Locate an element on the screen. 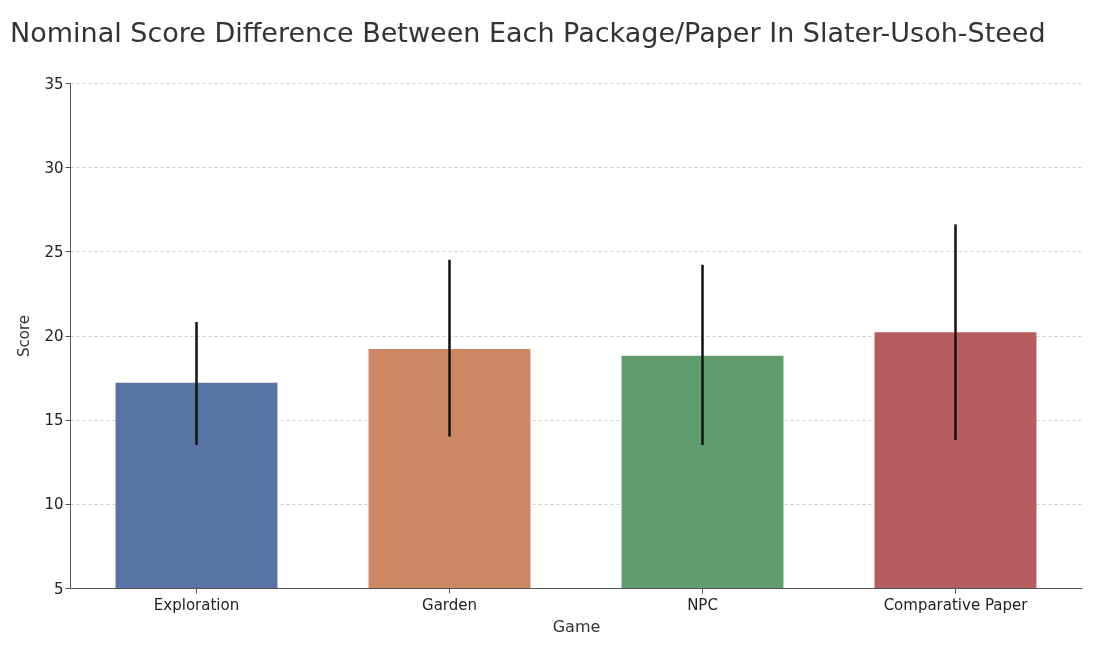 This screenshot has width=1110, height=662. x-axis-title: Game is located at coordinates (576, 626).